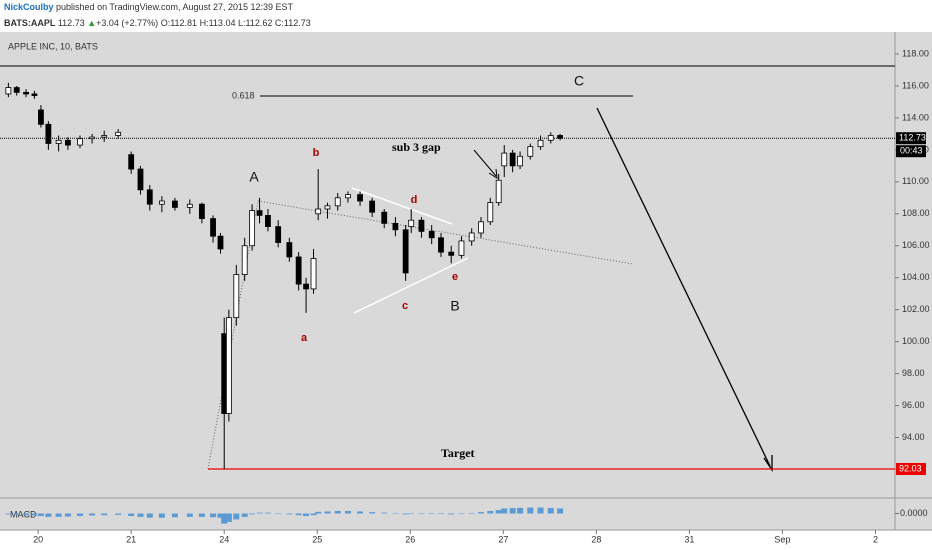  What do you see at coordinates (579, 81) in the screenshot?
I see `annotation: C` at bounding box center [579, 81].